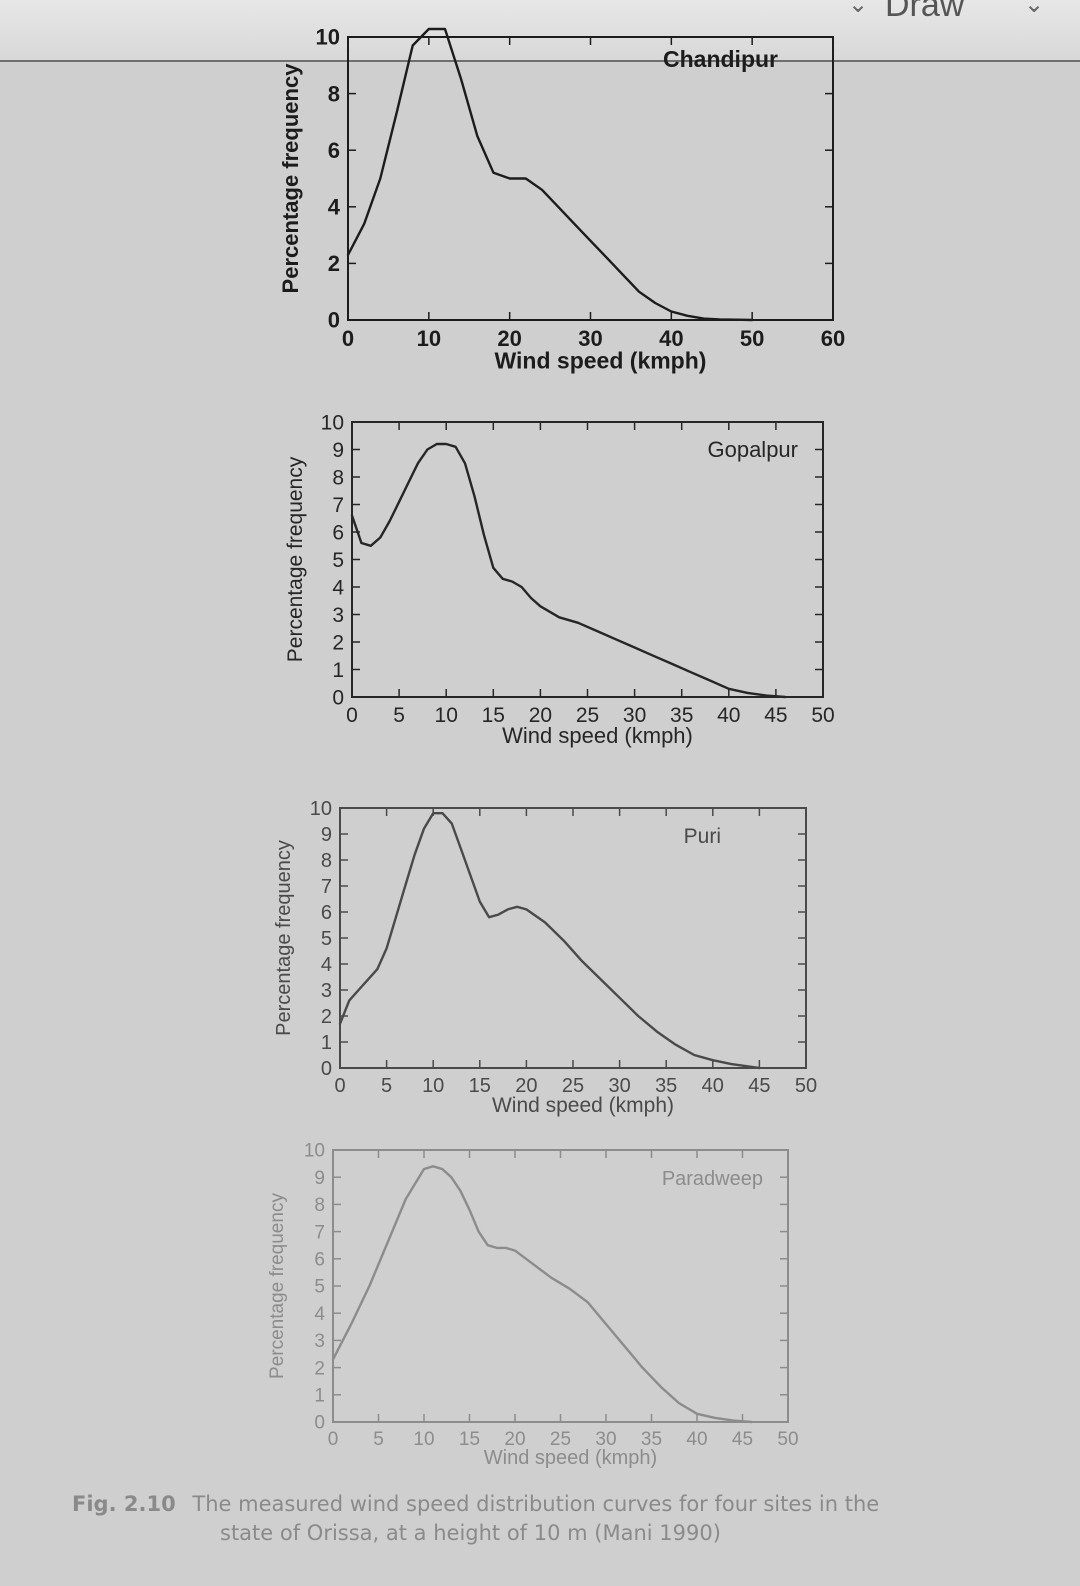 This screenshot has height=1586, width=1080. What do you see at coordinates (833, 338) in the screenshot?
I see `x-tick-label: 60` at bounding box center [833, 338].